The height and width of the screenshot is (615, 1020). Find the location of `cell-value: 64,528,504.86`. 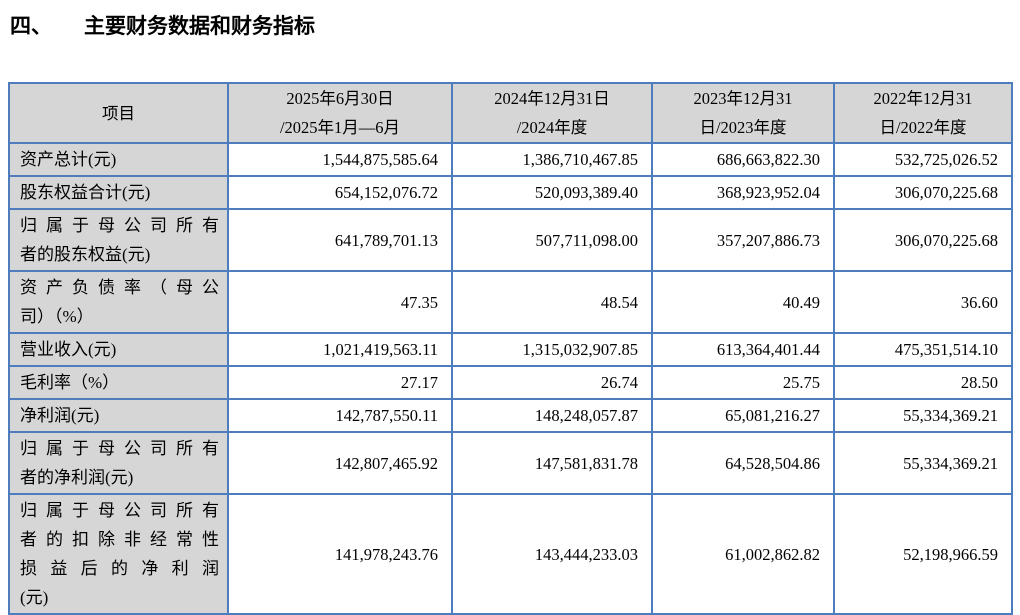

cell-value: 64,528,504.86 is located at coordinates (743, 463).